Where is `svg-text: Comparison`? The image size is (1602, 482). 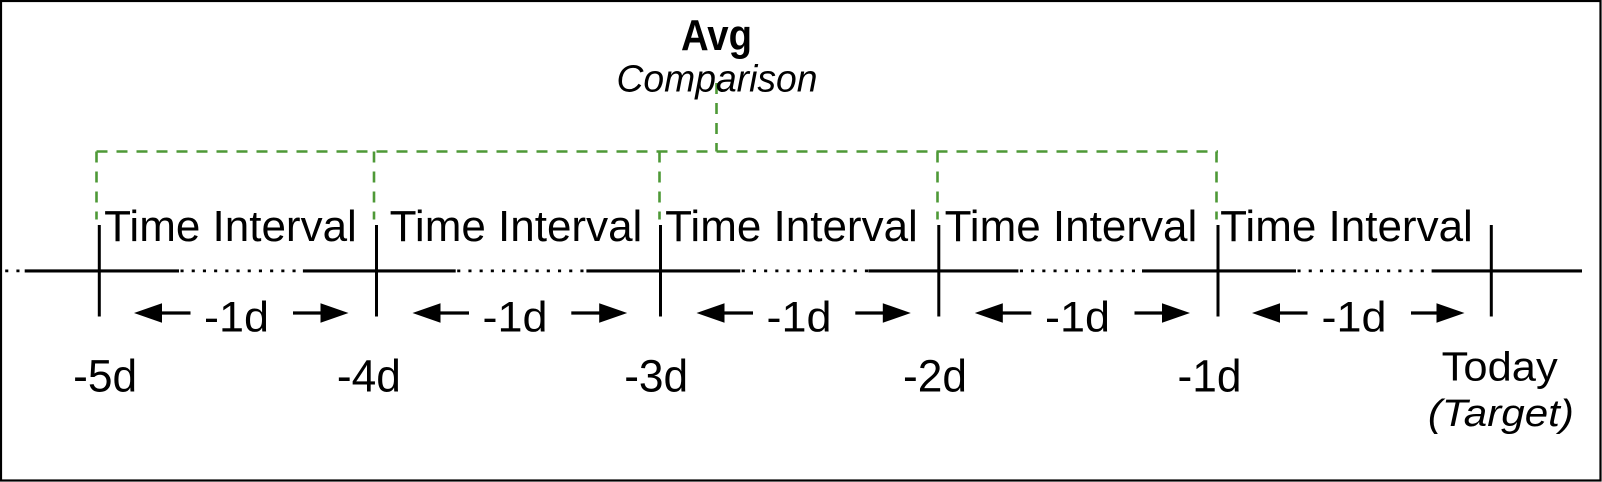 svg-text: Comparison is located at coordinates (717, 80).